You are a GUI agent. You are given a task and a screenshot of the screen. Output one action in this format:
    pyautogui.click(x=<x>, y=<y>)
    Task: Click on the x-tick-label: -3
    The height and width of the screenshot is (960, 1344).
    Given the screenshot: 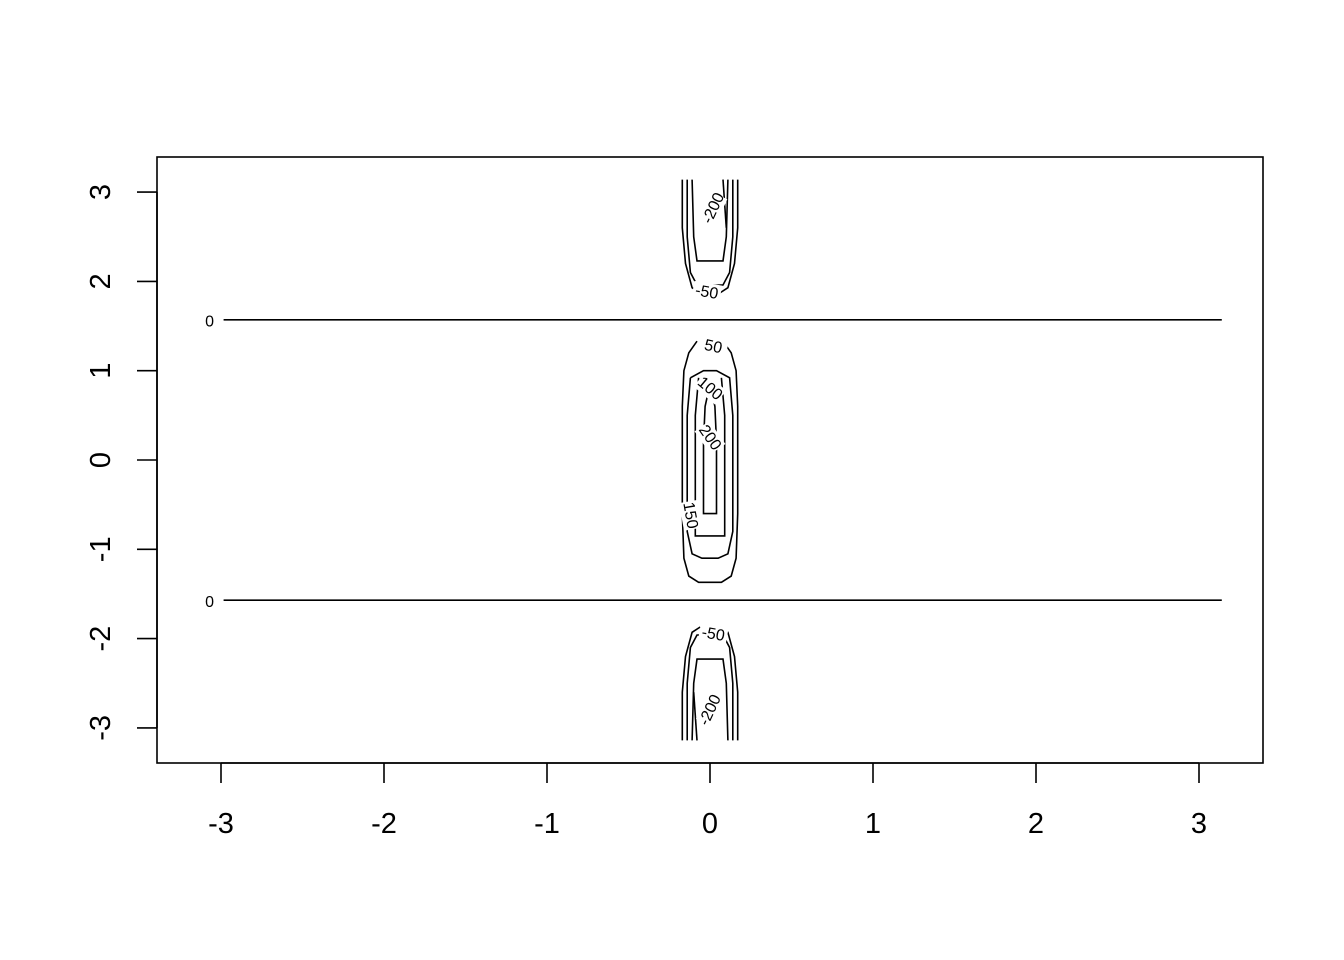 What is the action you would take?
    pyautogui.click(x=221, y=824)
    